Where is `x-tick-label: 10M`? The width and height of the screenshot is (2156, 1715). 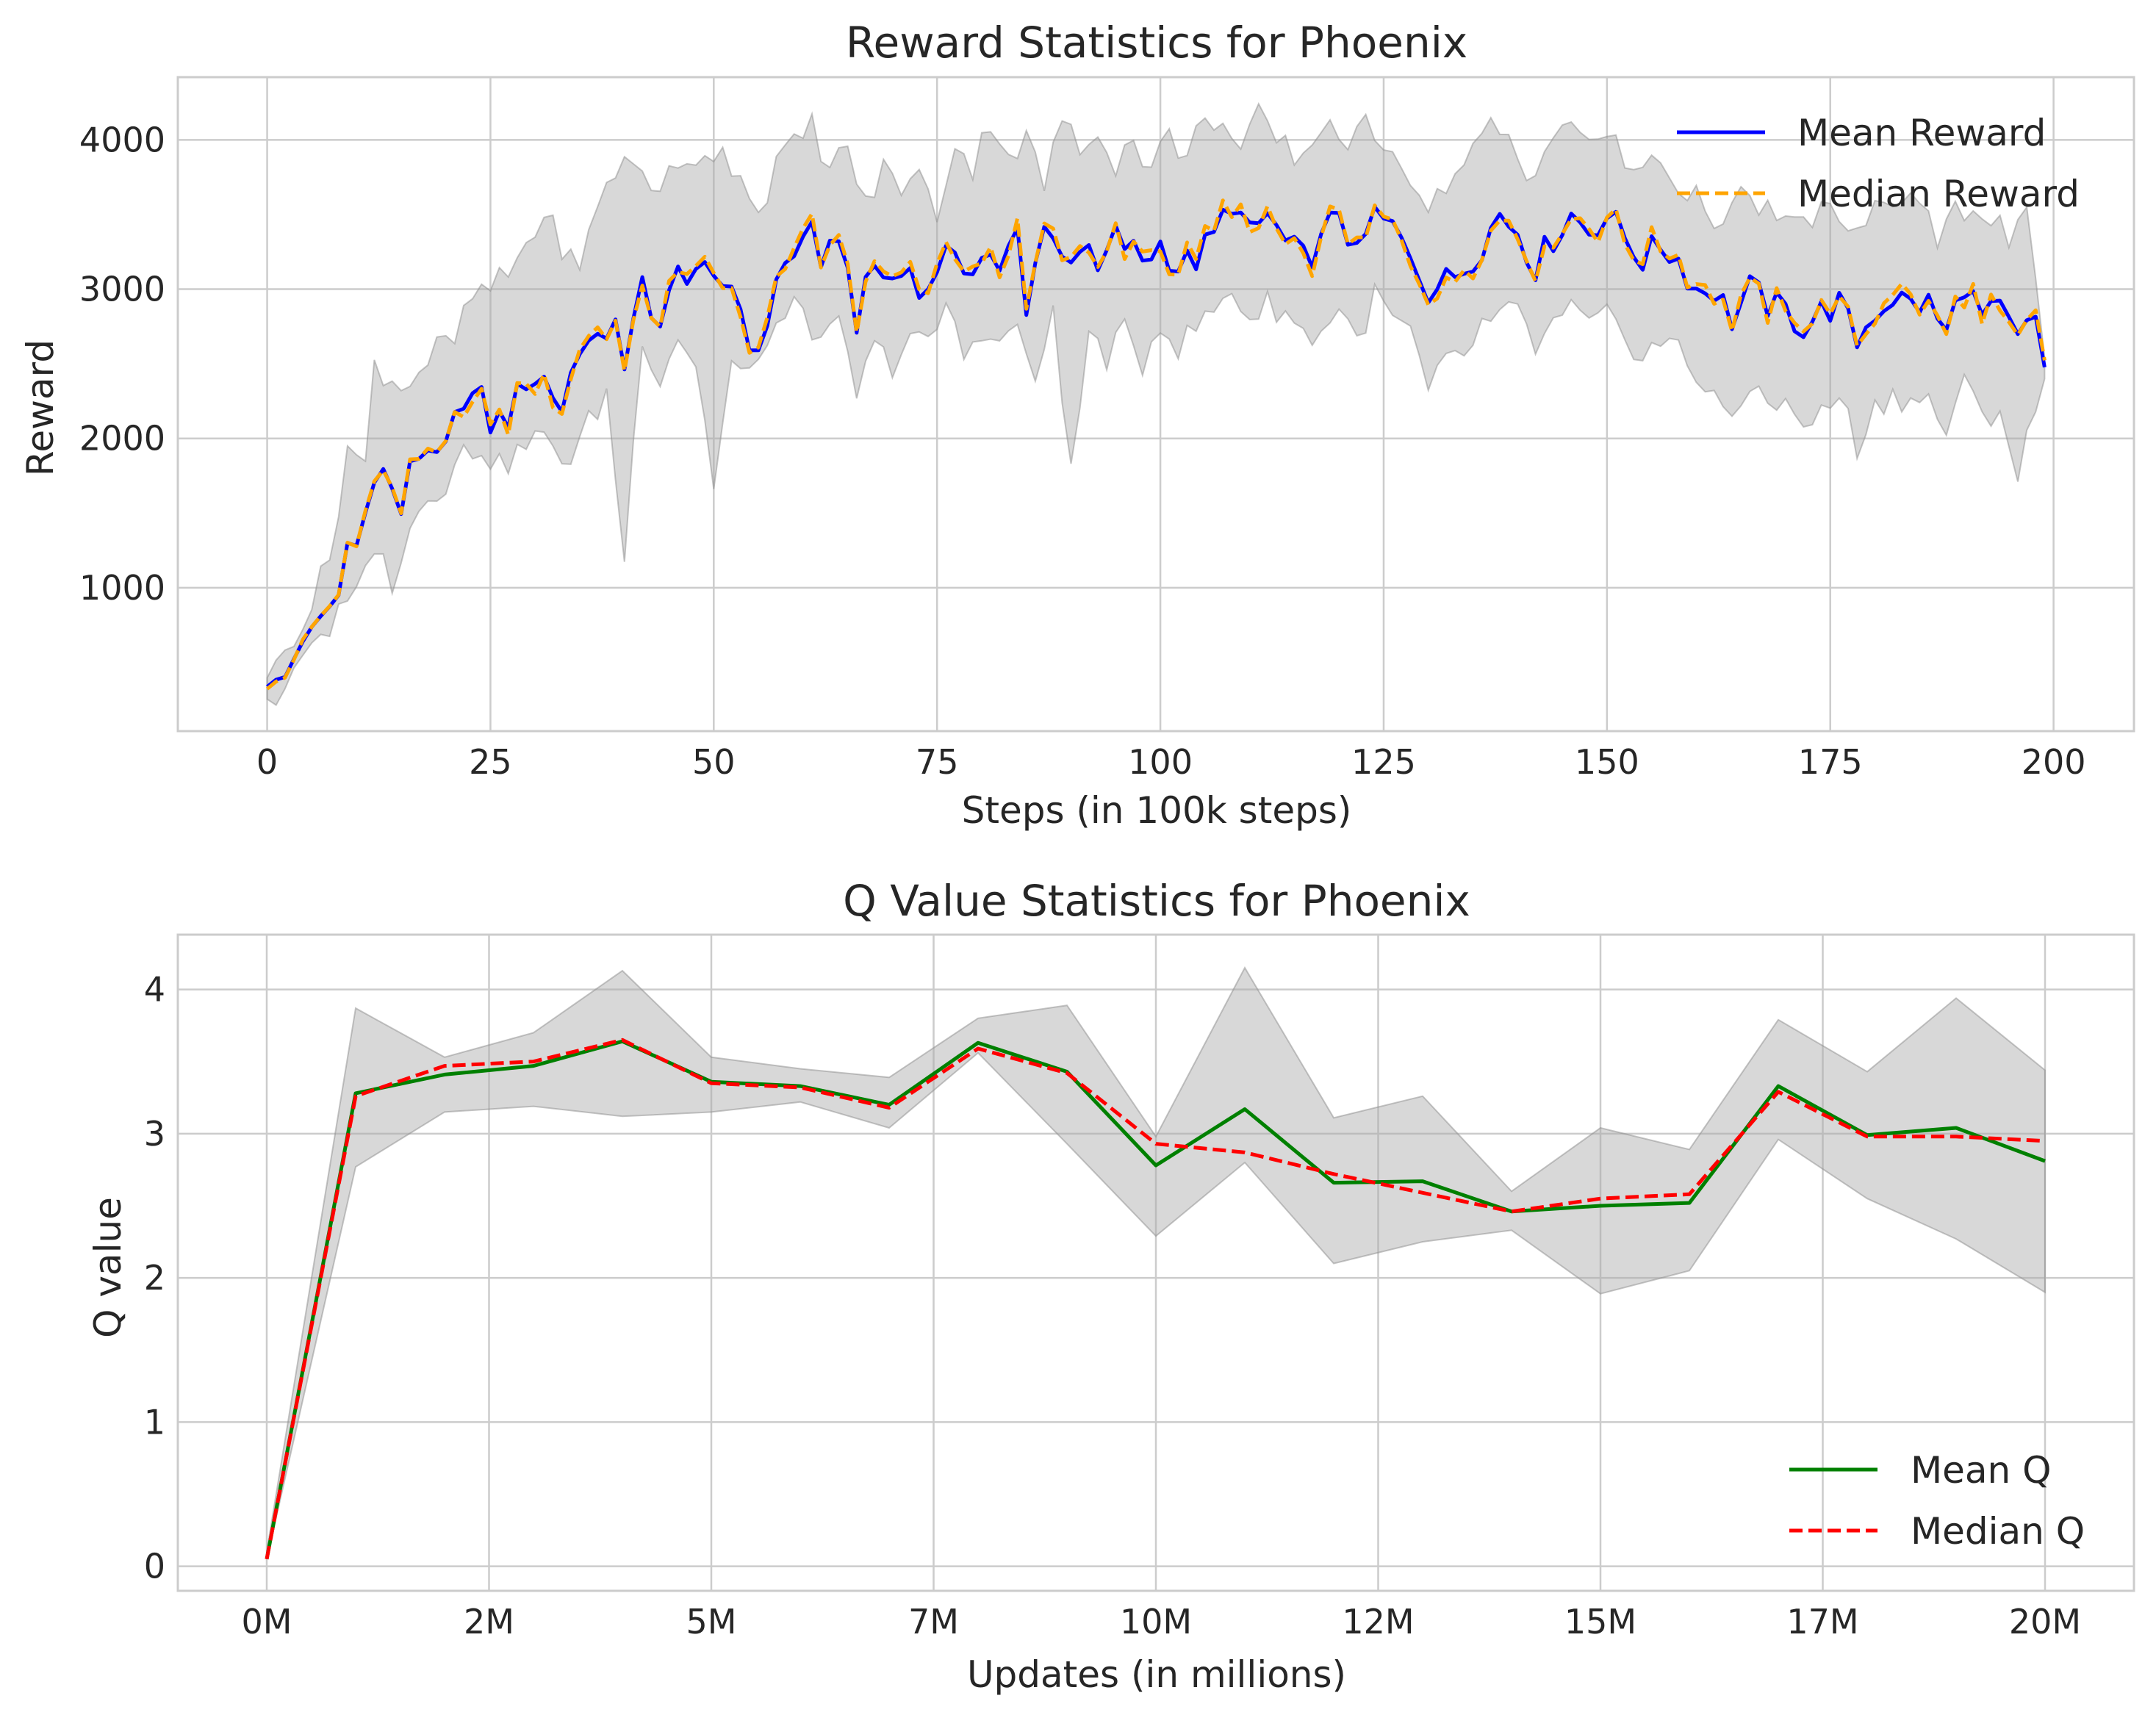 x-tick-label: 10M is located at coordinates (1156, 1622).